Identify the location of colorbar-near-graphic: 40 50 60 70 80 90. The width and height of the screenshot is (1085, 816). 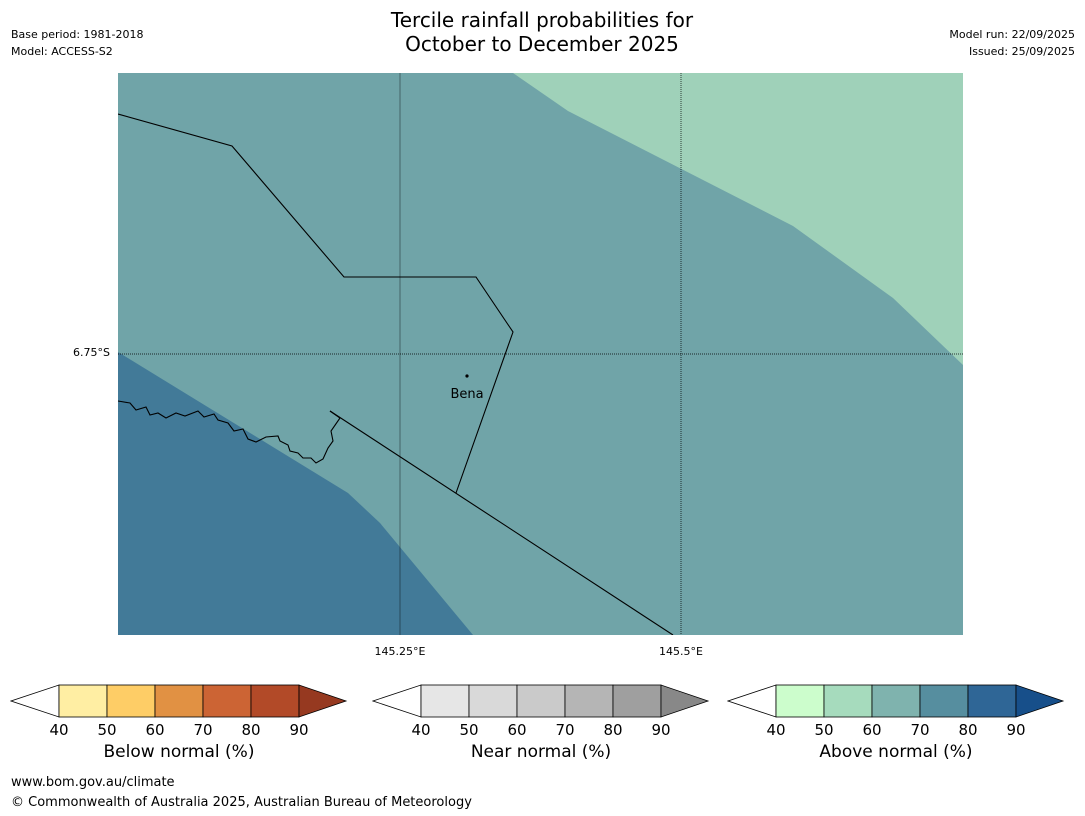
(541, 711).